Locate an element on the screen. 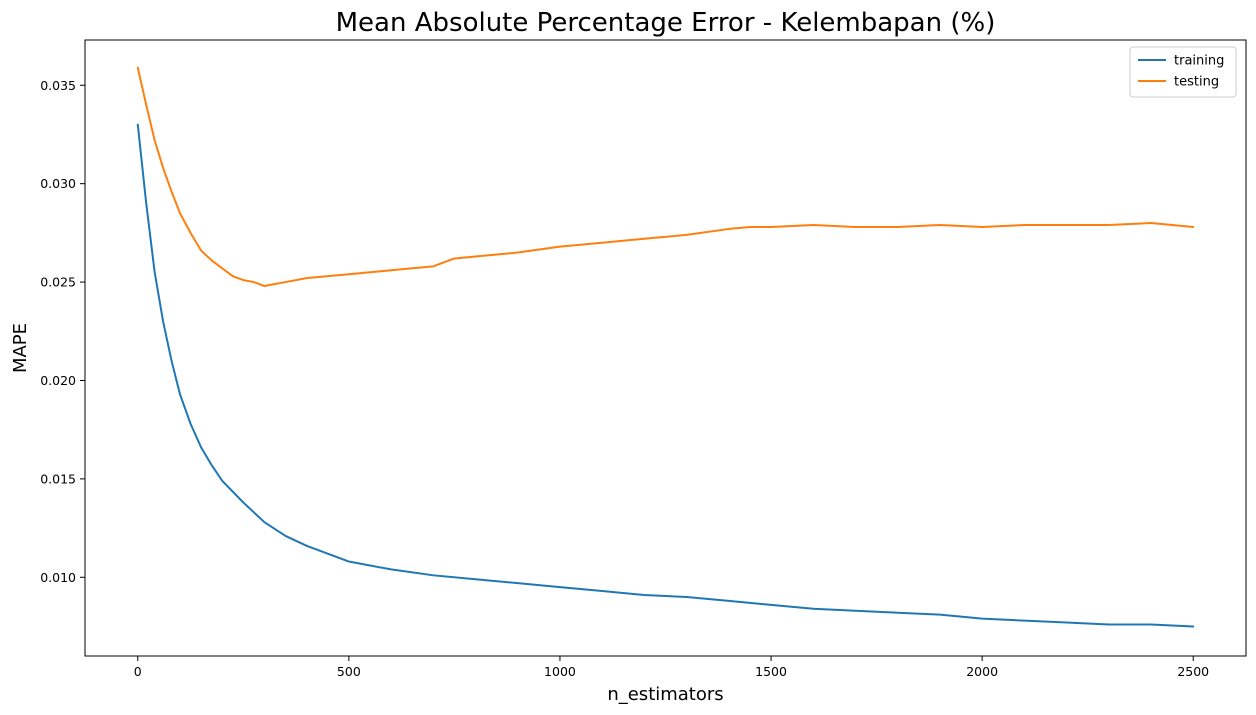 This screenshot has width=1256, height=715. x-tick-label: 1000 is located at coordinates (560, 671).